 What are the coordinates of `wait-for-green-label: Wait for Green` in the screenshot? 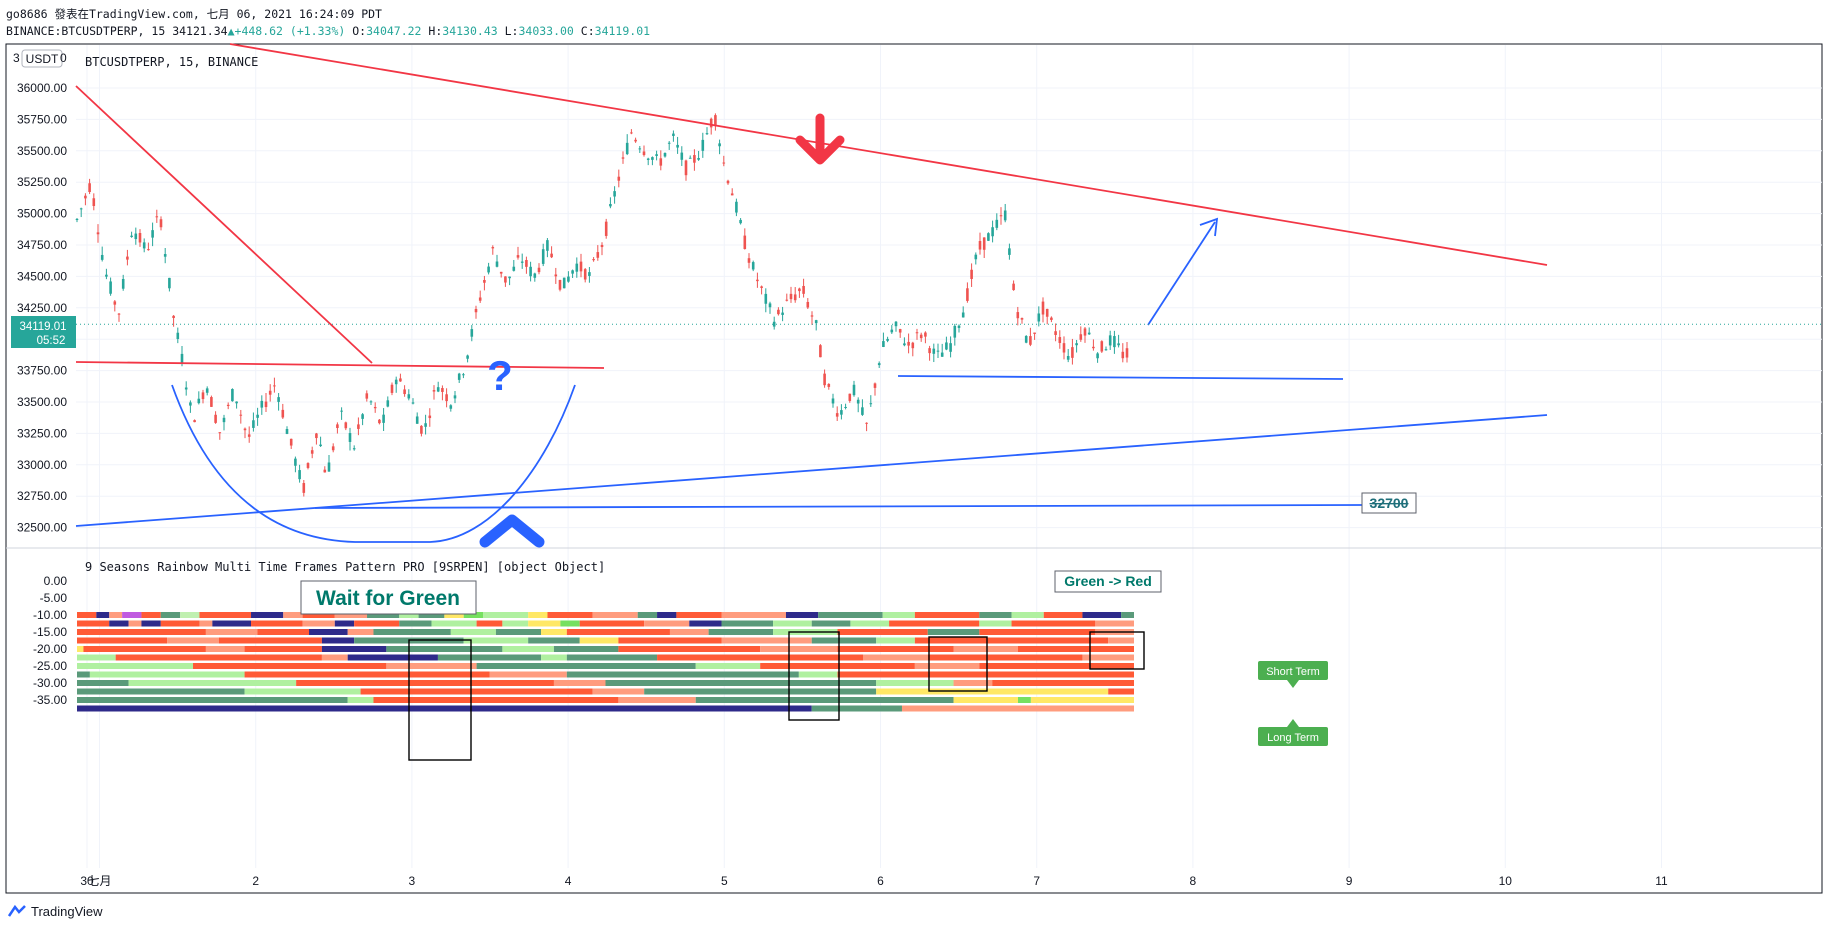 It's located at (388, 597).